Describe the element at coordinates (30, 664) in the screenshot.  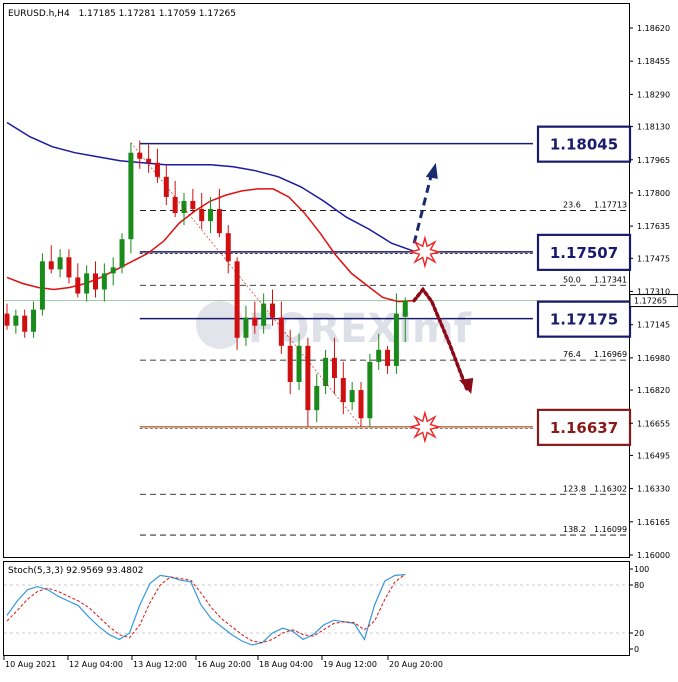
I see `time-tick-label: 10 Aug 2021` at that location.